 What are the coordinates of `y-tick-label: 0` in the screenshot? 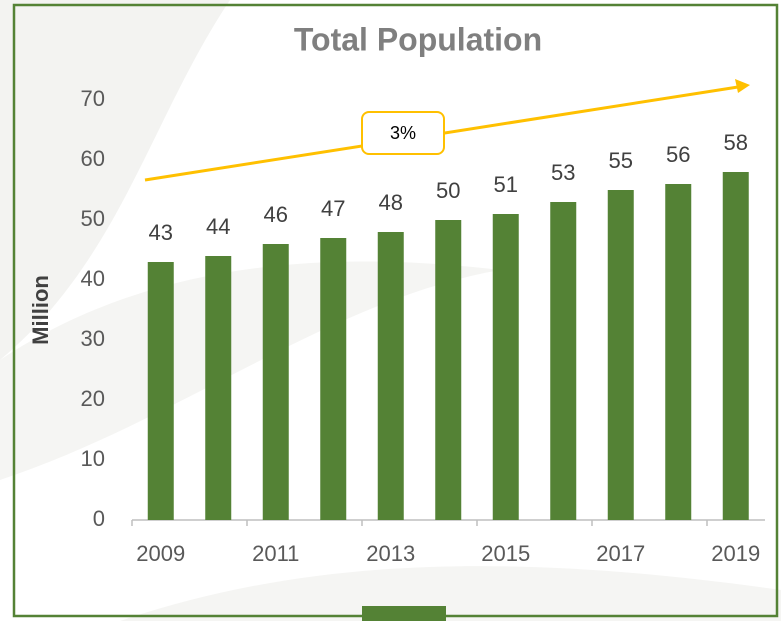 It's located at (99, 518).